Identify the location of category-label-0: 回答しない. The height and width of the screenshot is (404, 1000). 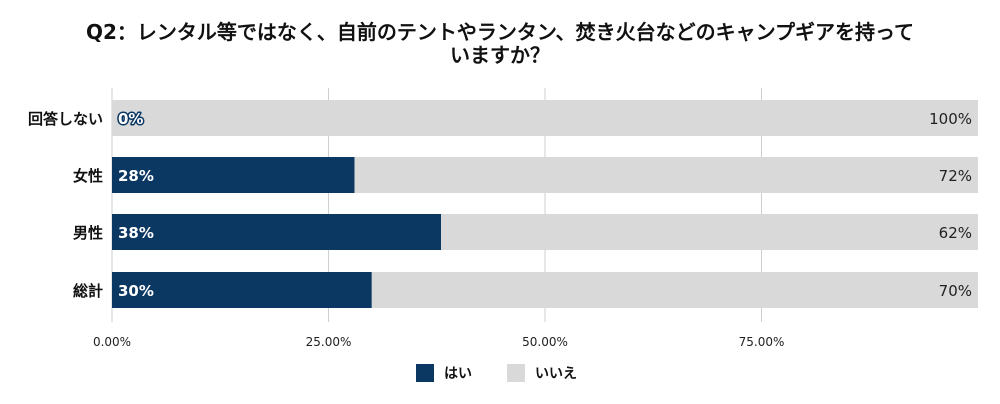
(65, 119).